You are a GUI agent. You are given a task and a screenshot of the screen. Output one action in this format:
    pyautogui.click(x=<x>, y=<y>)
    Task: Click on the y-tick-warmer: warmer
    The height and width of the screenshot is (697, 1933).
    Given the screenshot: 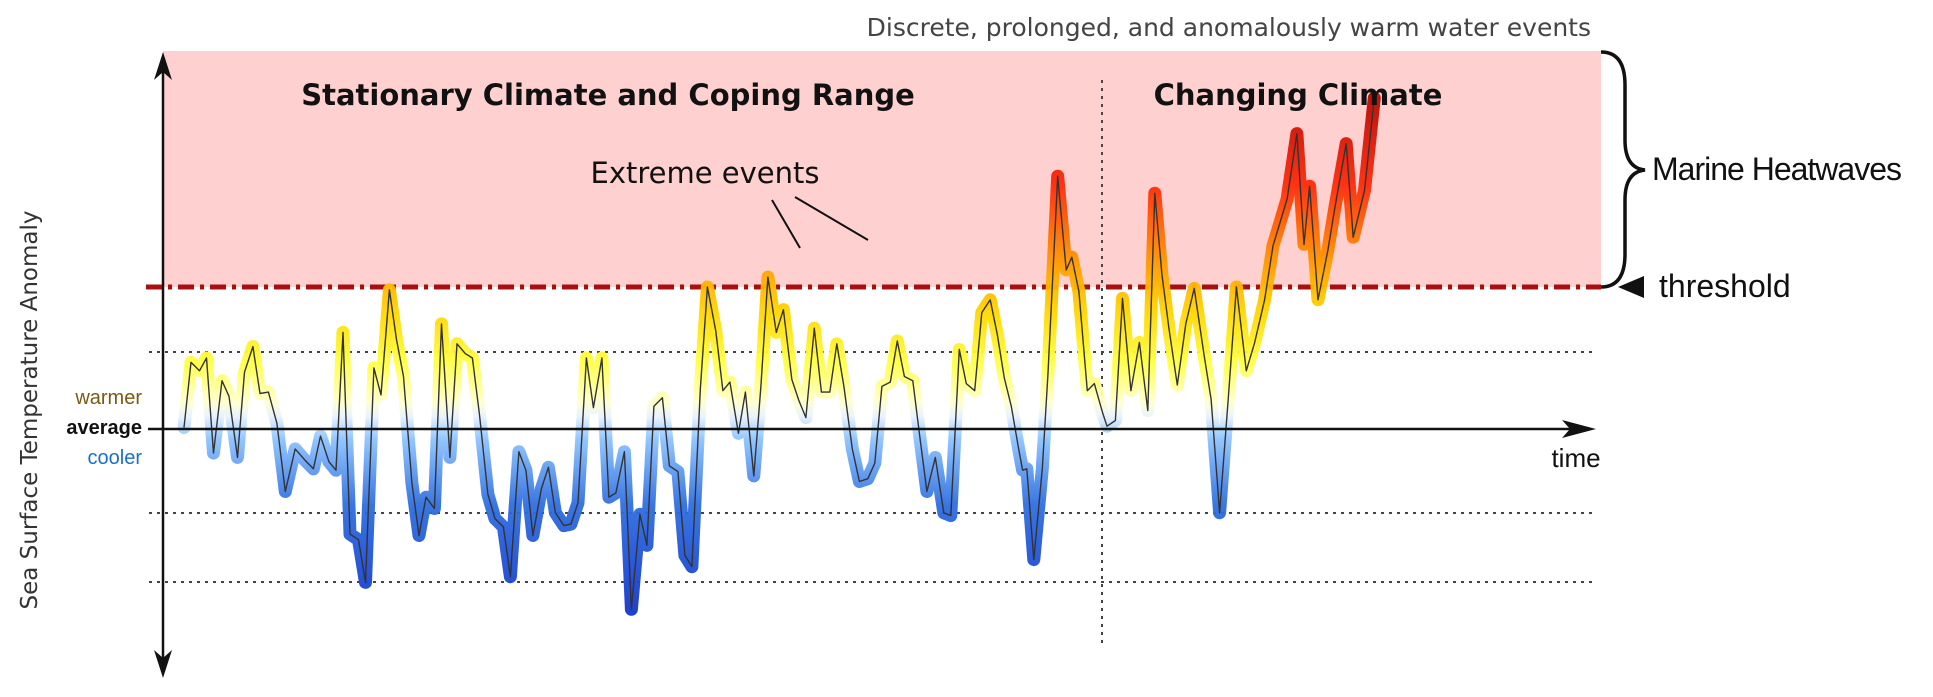 What is the action you would take?
    pyautogui.click(x=108, y=398)
    